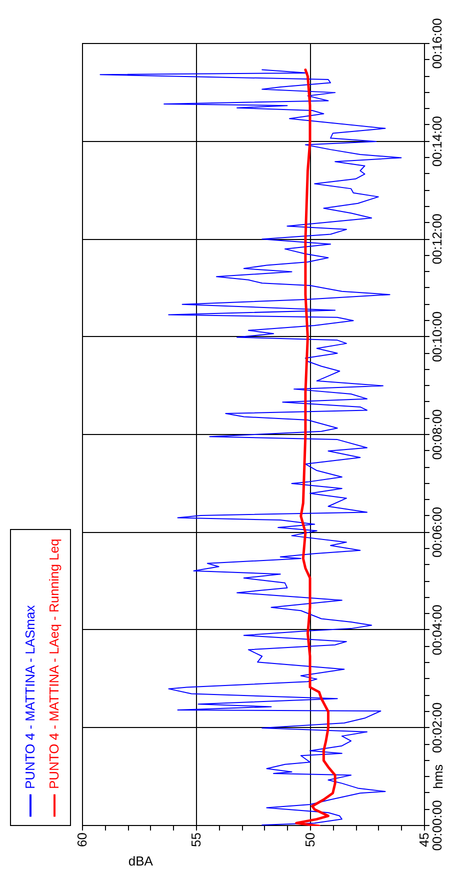 The height and width of the screenshot is (888, 470). Describe the element at coordinates (82, 839) in the screenshot. I see `x-tick-label: 60` at that location.